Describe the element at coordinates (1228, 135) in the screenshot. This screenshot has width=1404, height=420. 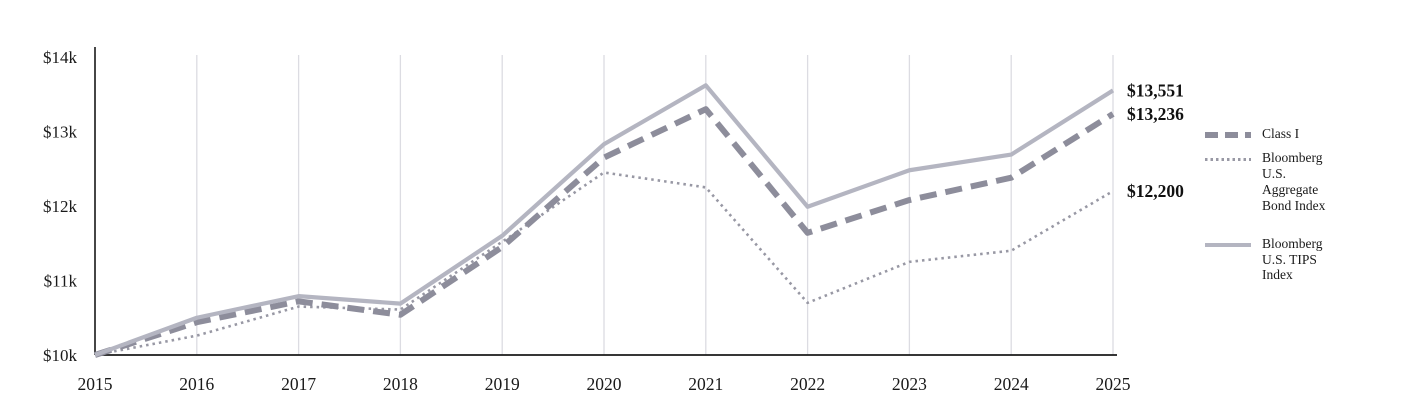
I see `legend-swatch-dashed` at that location.